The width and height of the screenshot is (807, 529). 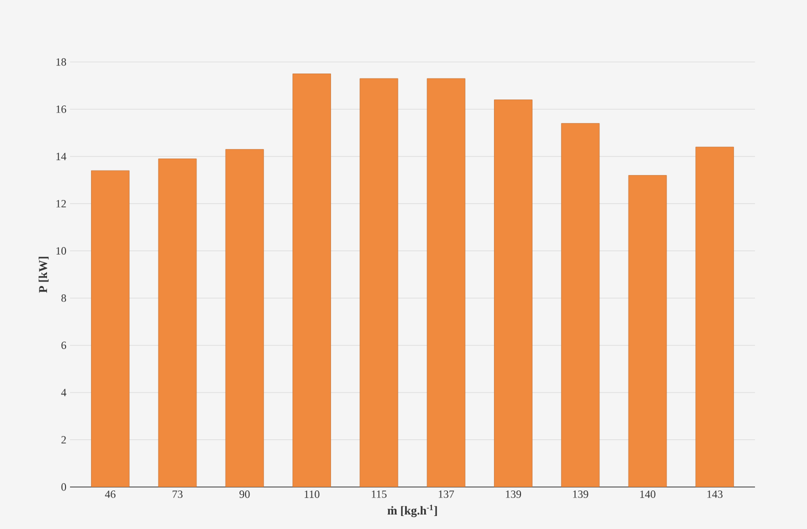 What do you see at coordinates (61, 109) in the screenshot?
I see `y-tick-label: 16` at bounding box center [61, 109].